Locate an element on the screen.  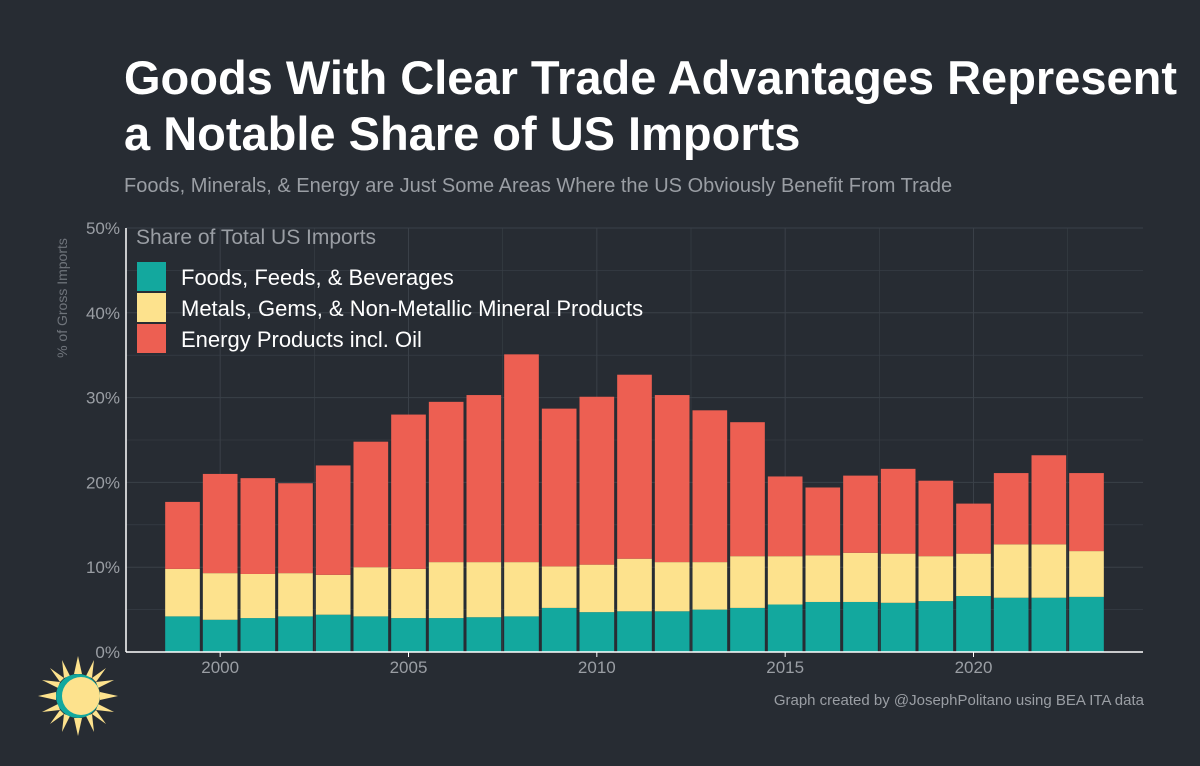
bar-metals-2019 is located at coordinates (936, 579).